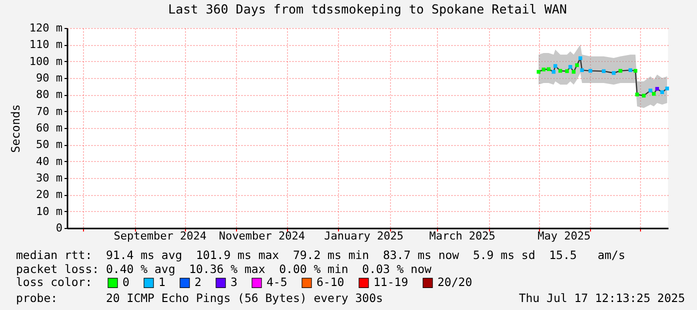 This screenshot has height=310, width=697. I want to click on legend-label: 0, so click(126, 281).